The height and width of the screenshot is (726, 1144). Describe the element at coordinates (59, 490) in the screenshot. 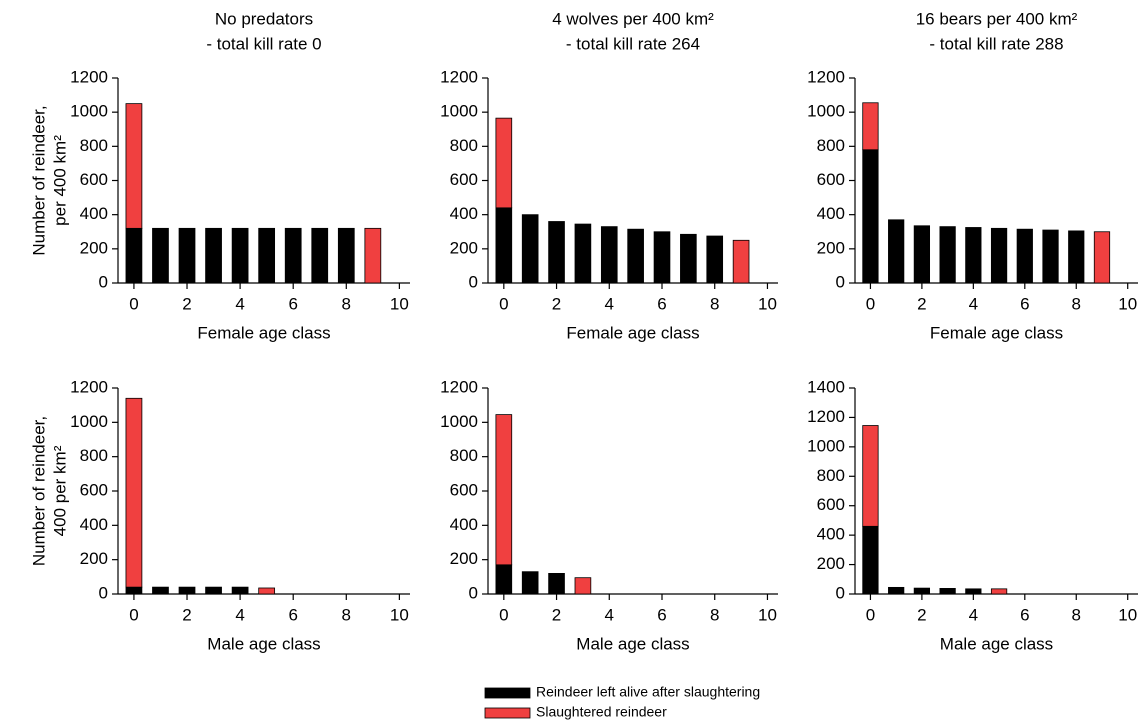

I see `y-axis-label: 400 per km²` at that location.